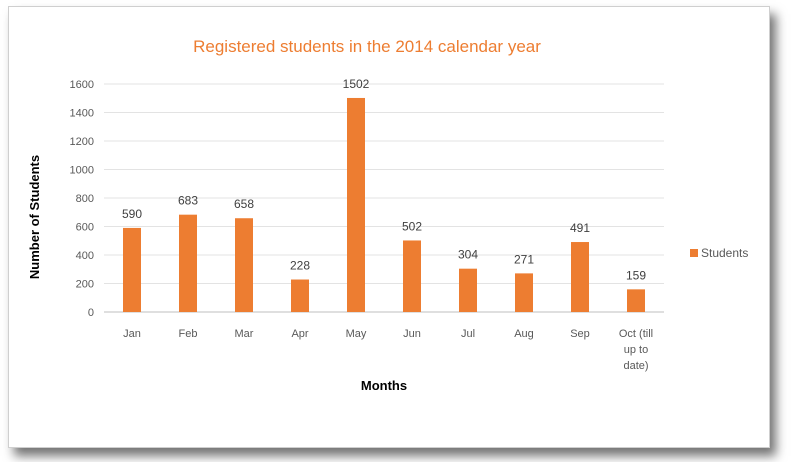  What do you see at coordinates (85, 256) in the screenshot?
I see `y-tick-label: 400` at bounding box center [85, 256].